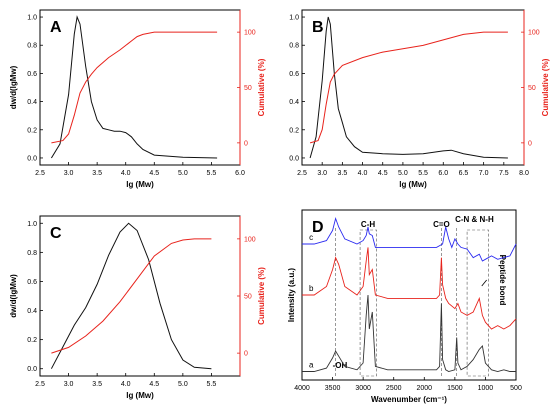 This screenshot has width=550, height=414. What do you see at coordinates (504, 173) in the screenshot?
I see `x-tick-label: 7.5` at bounding box center [504, 173].